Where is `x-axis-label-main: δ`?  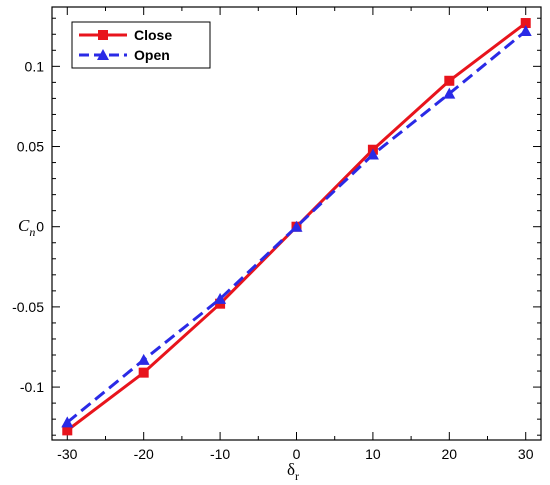 x-axis-label-main: δ is located at coordinates (291, 469).